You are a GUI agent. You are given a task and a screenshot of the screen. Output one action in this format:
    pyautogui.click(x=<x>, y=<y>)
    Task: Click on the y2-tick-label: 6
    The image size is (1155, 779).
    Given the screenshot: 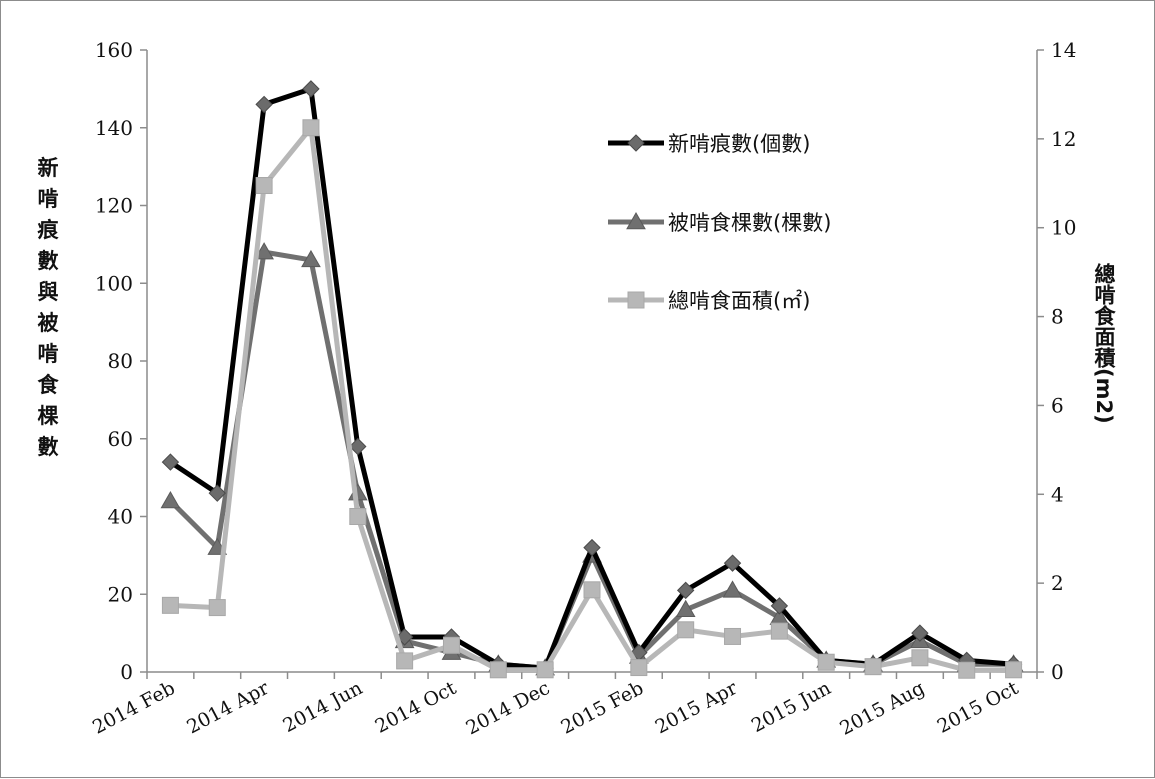 What is the action you would take?
    pyautogui.click(x=1057, y=405)
    